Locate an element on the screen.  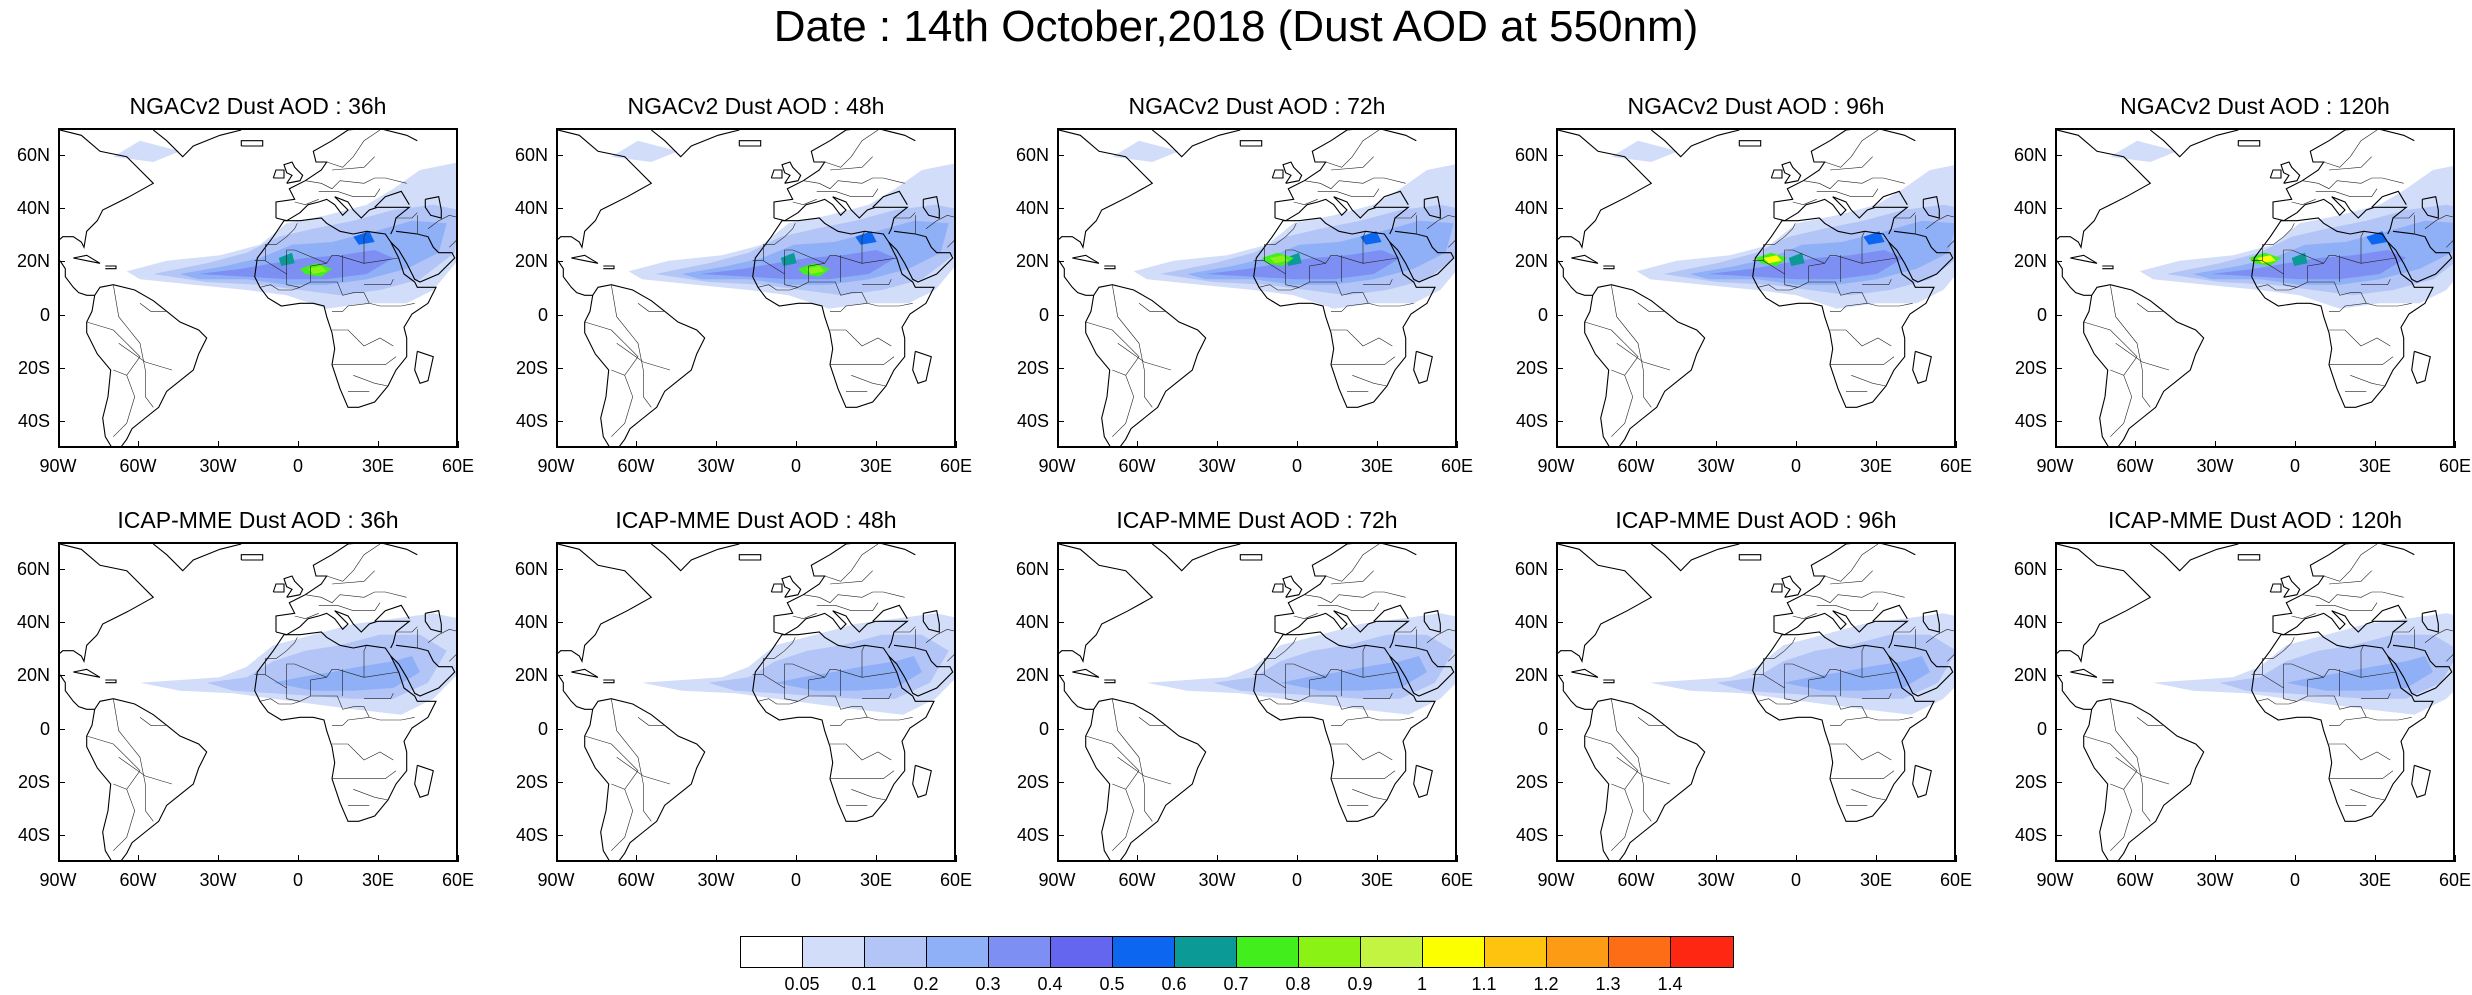
dust-aod-map is located at coordinates (258, 288).